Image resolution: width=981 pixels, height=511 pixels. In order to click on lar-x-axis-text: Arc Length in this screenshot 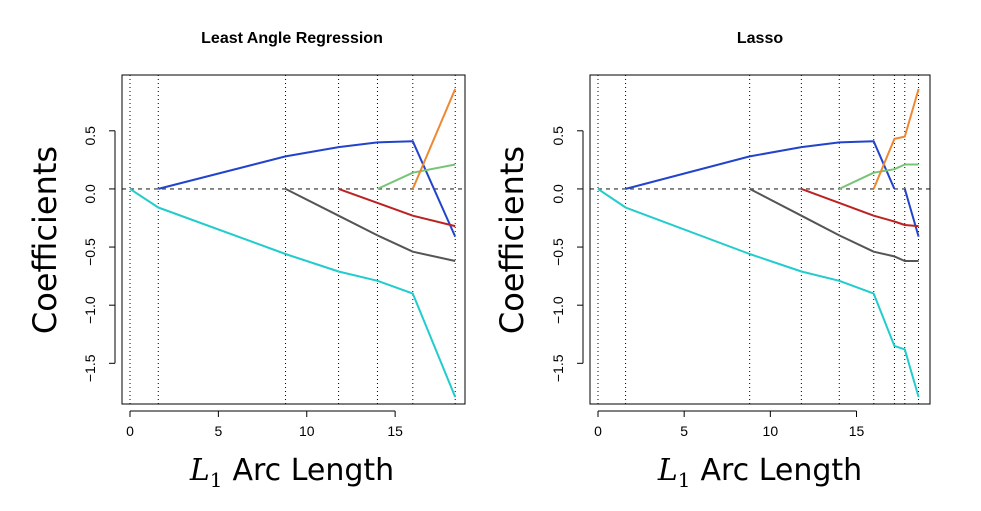, I will do `click(313, 470)`.